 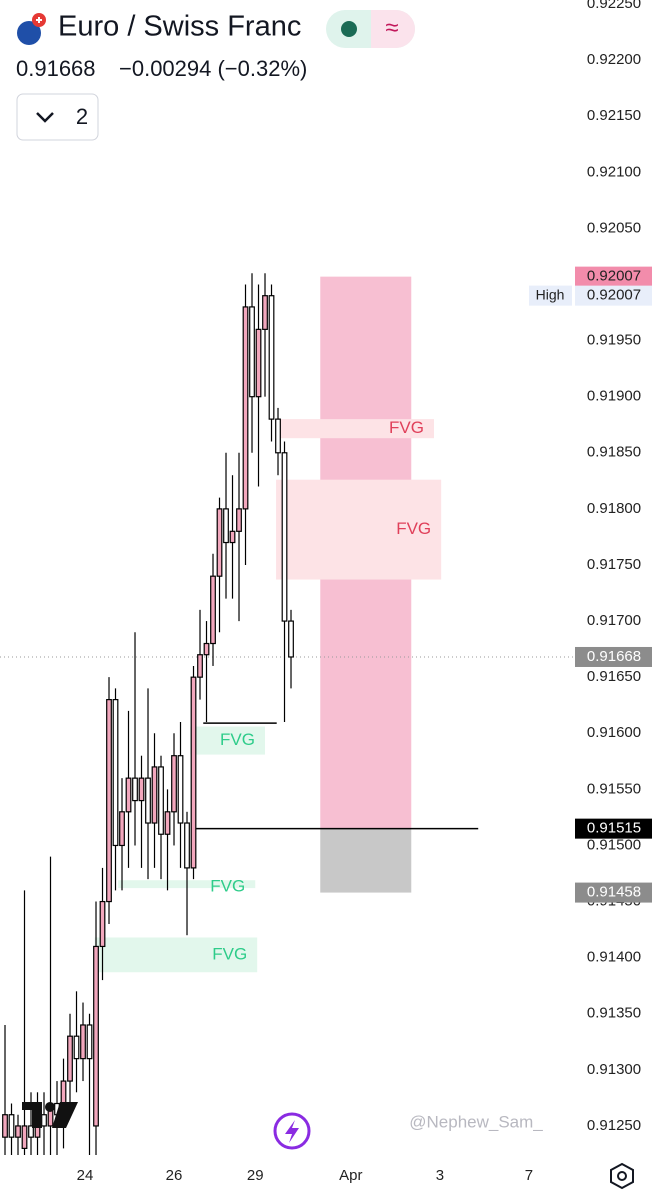 I want to click on y-tick-label: 0.91650, so click(x=614, y=676).